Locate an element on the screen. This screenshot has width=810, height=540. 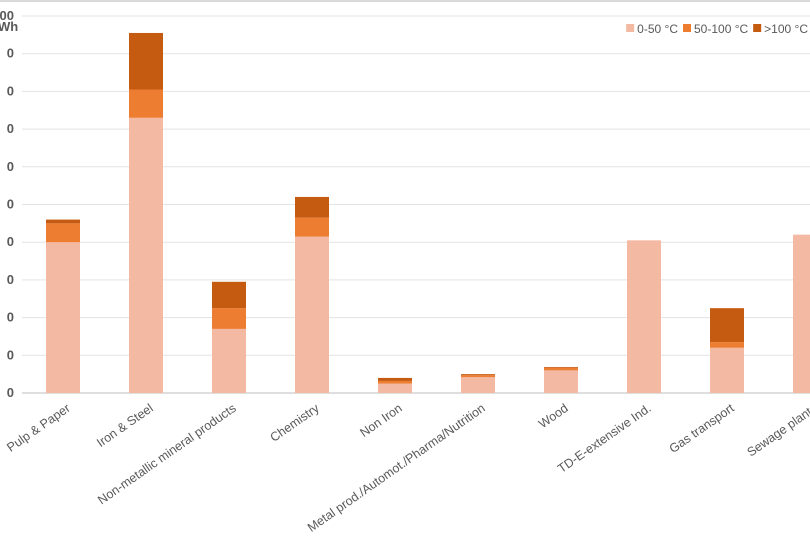
x-category-label: Sewage plants is located at coordinates (777, 430).